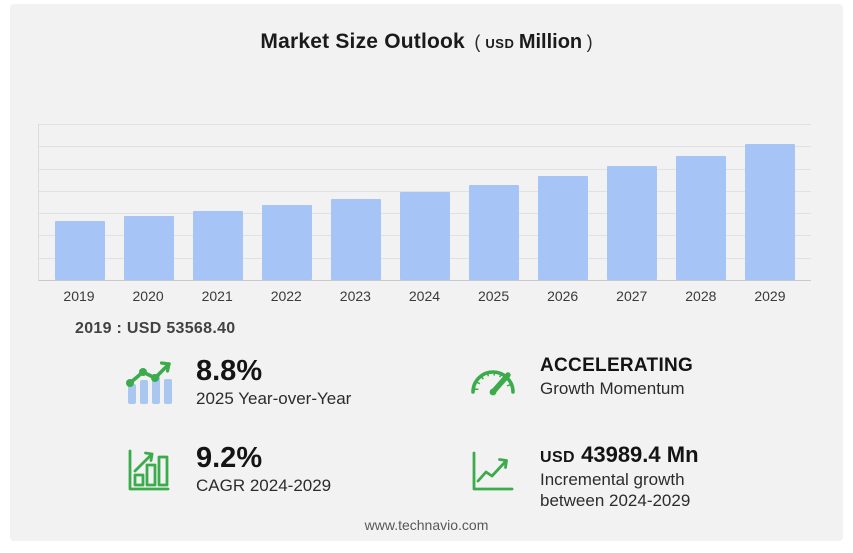 Image resolution: width=853 pixels, height=553 pixels. What do you see at coordinates (557, 457) in the screenshot?
I see `usd-prefix: USD` at bounding box center [557, 457].